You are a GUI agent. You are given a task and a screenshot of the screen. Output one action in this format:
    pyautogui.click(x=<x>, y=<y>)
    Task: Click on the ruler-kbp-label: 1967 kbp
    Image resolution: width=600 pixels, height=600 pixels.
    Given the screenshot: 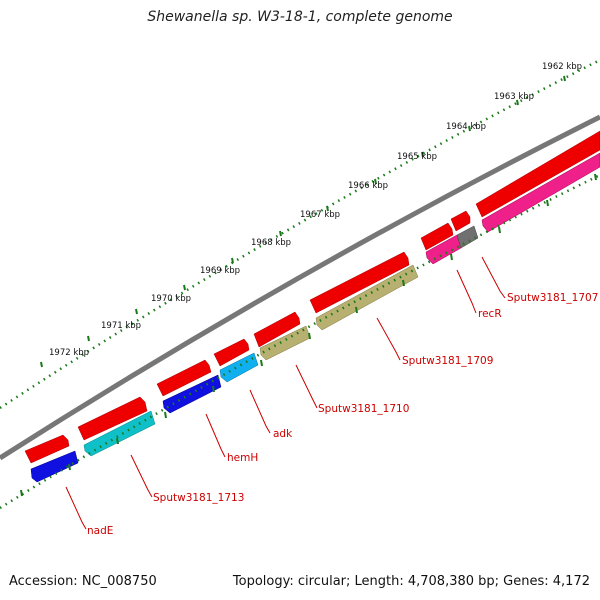 What is the action you would take?
    pyautogui.click(x=320, y=215)
    